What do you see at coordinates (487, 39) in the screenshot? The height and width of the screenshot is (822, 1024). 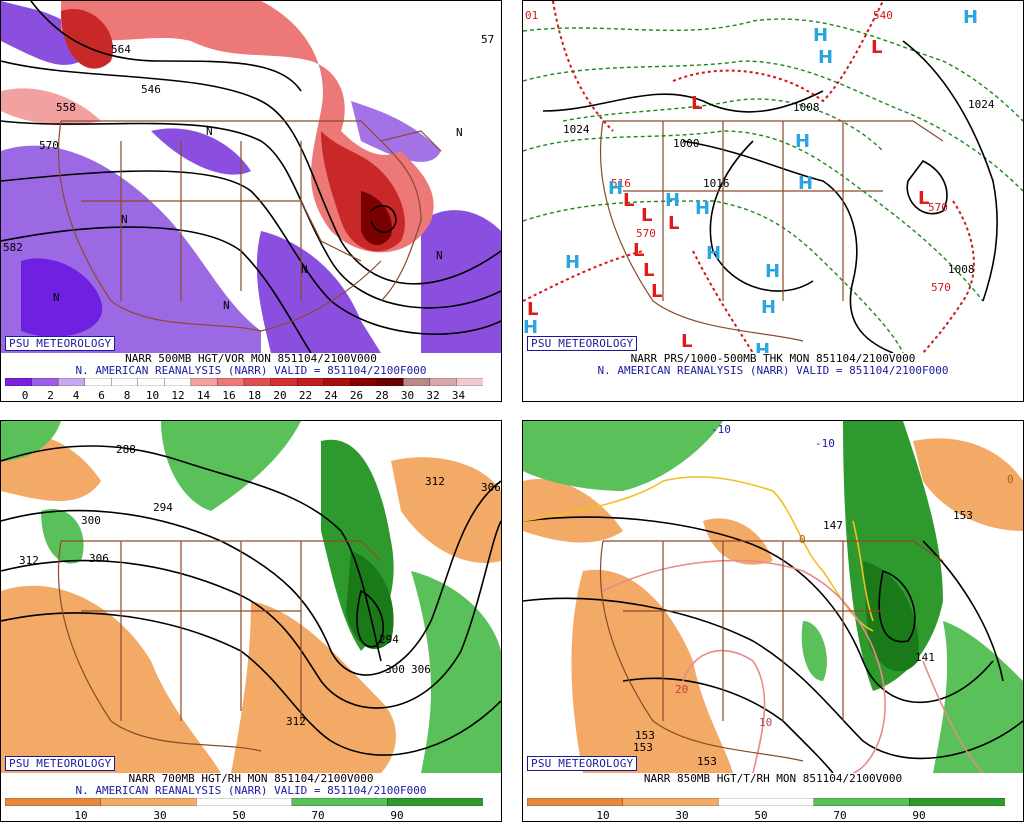 I see `contour-label: 57` at bounding box center [487, 39].